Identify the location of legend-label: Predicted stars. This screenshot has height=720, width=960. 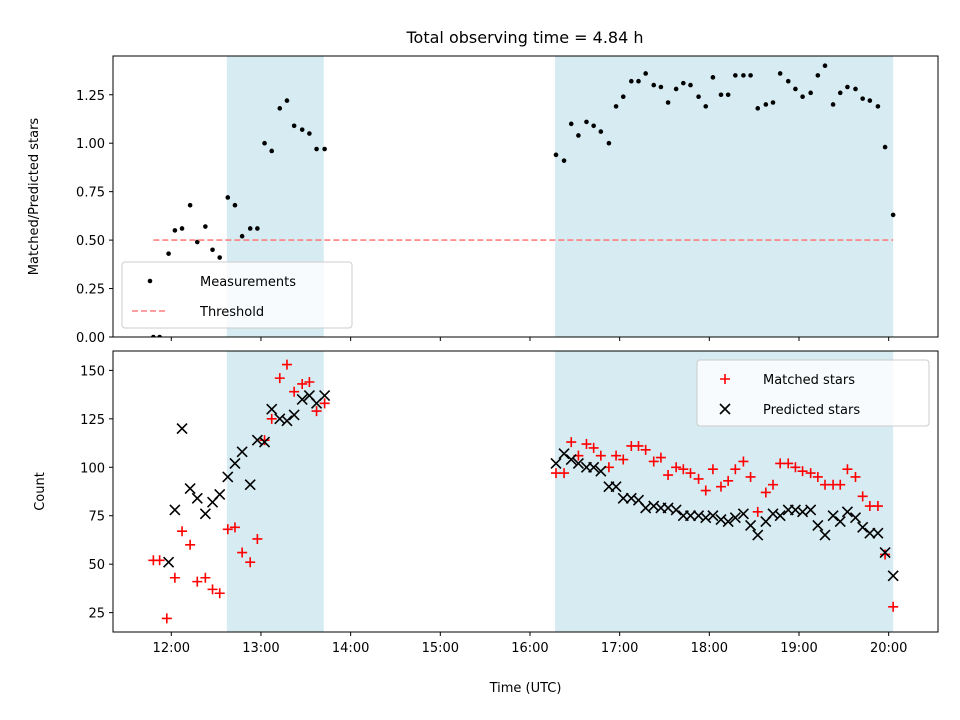
(811, 410).